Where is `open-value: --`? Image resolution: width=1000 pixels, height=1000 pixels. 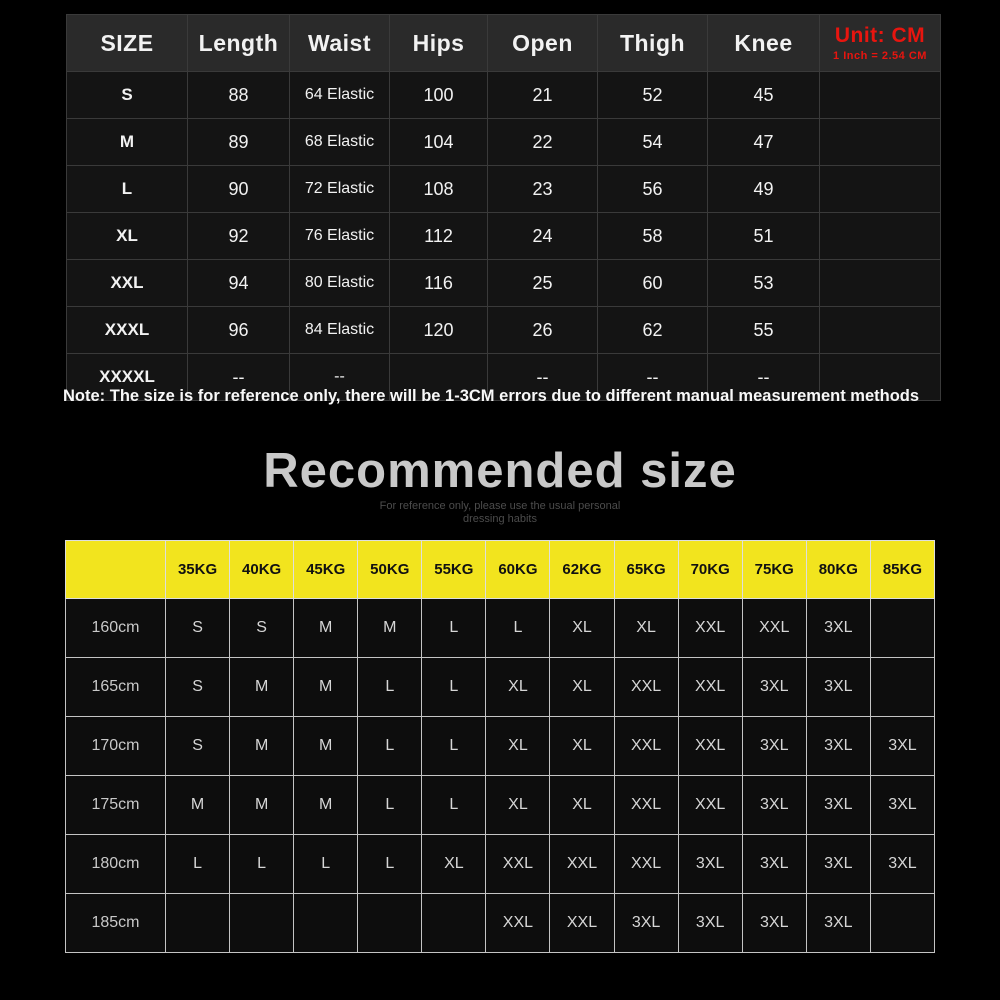
open-value: -- is located at coordinates (542, 377).